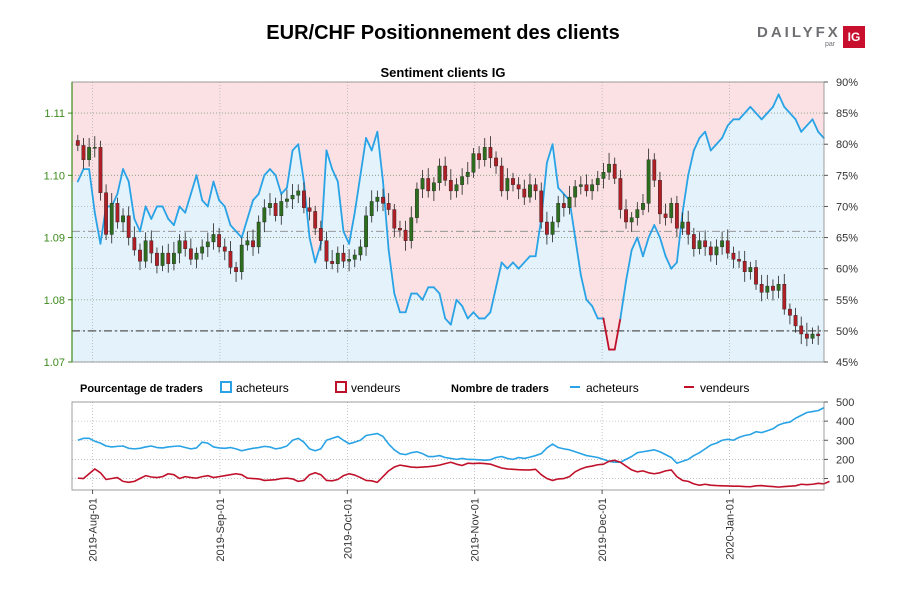  I want to click on price-tick-label: 1.09, so click(54, 239).